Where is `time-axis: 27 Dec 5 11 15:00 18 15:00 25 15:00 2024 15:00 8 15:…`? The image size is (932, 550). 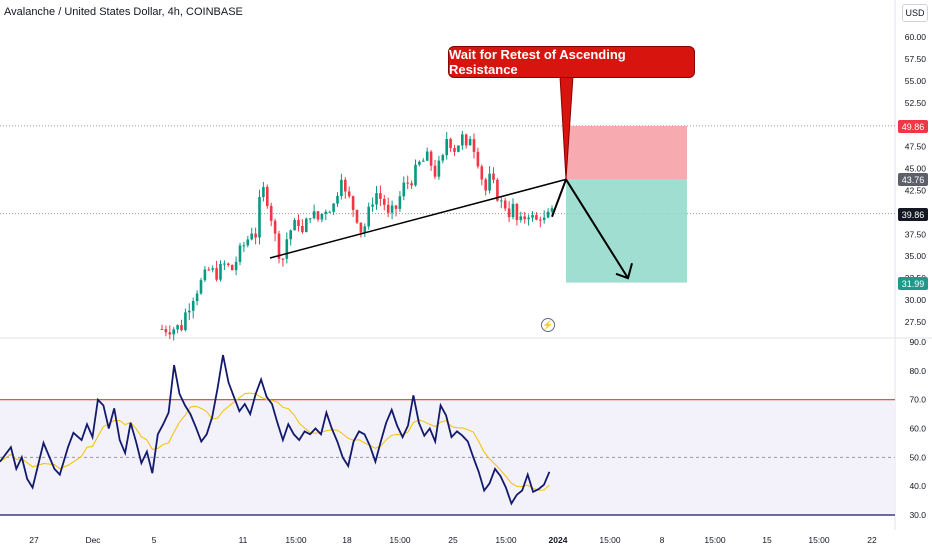
time-axis: 27 Dec 5 11 15:00 18 15:00 25 15:00 2024 15:00 8 15:… is located at coordinates (453, 540).